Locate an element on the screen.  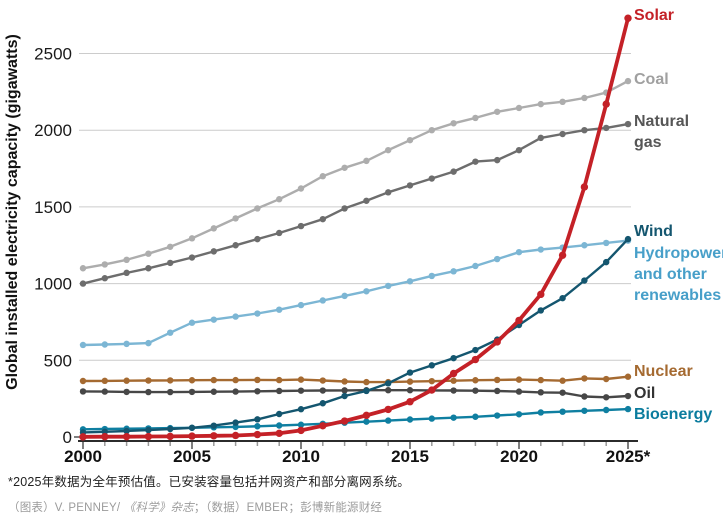
point-natural-gas-2002 is located at coordinates (126, 273).